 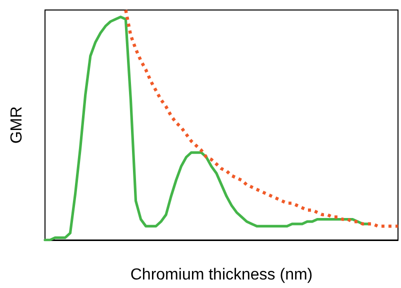 I want to click on y-axis-title: GMR, so click(x=17, y=125).